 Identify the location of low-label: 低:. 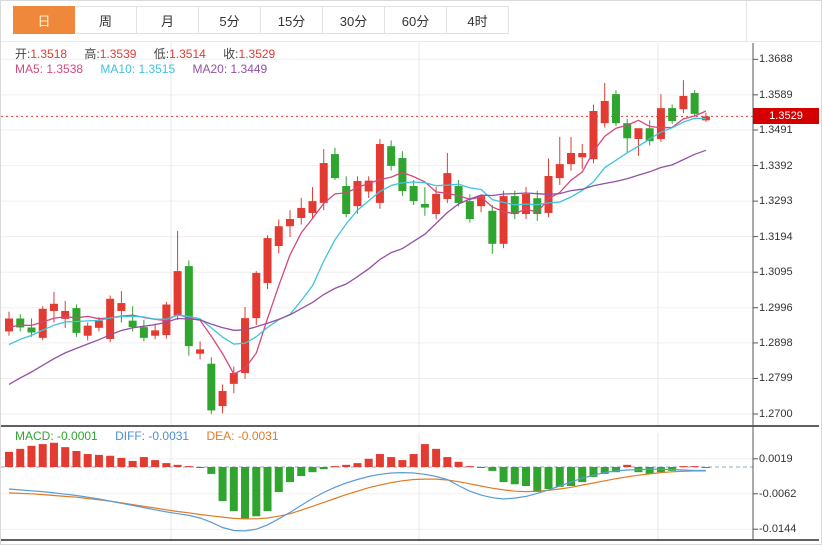
(161, 54).